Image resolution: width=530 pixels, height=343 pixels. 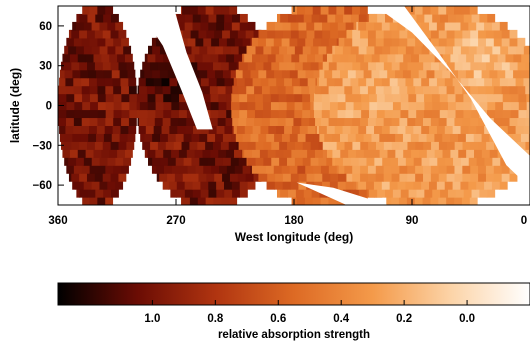 I want to click on colorbar-tick-label: 0.6, so click(x=278, y=319).